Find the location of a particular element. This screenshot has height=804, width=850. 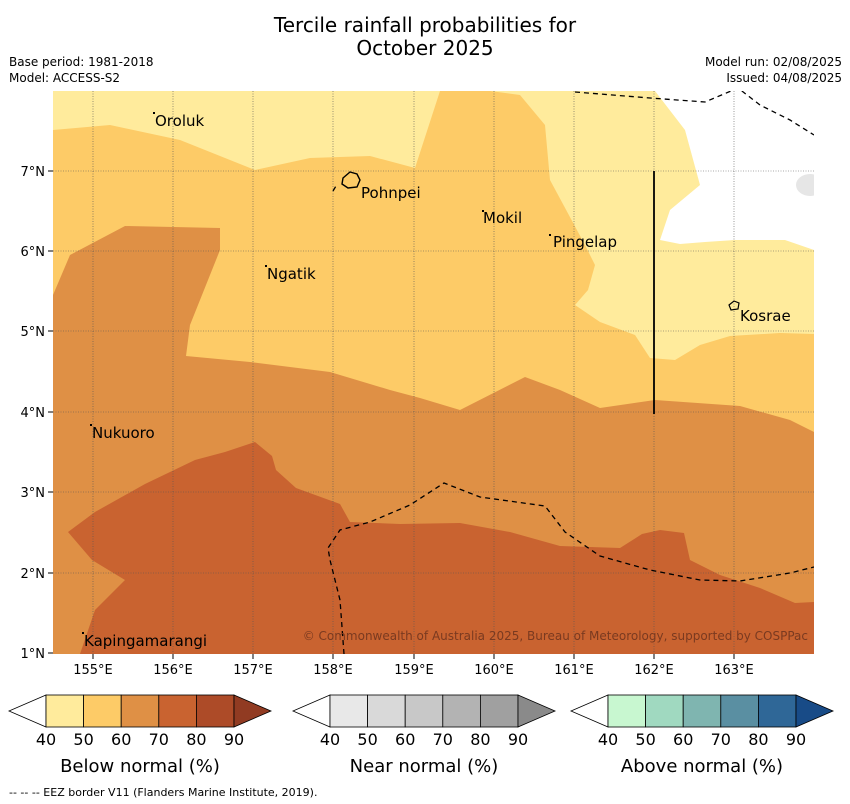

lon-tick: 161°E is located at coordinates (574, 670).